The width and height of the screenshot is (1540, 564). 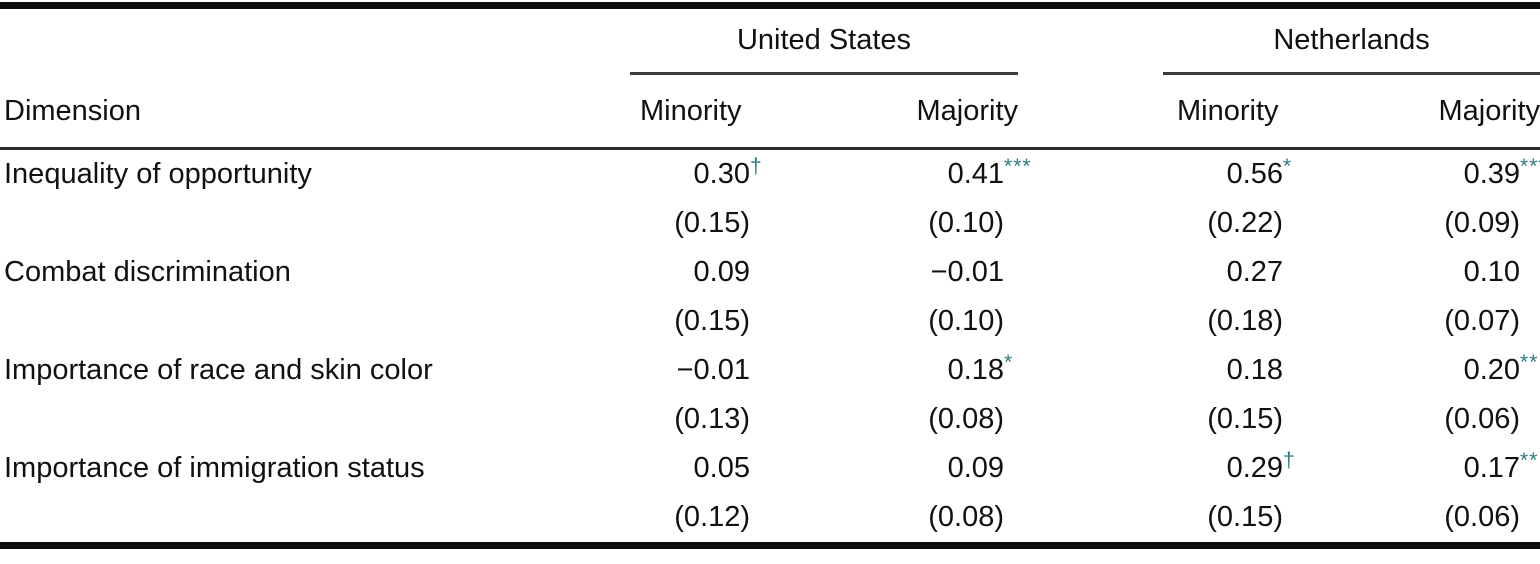 I want to click on se-cell: (0.07), so click(x=1482, y=321).